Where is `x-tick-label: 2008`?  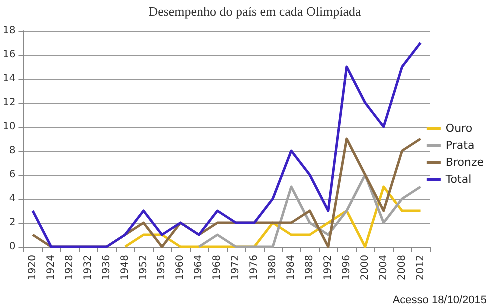 x-tick-label: 2008 is located at coordinates (402, 267).